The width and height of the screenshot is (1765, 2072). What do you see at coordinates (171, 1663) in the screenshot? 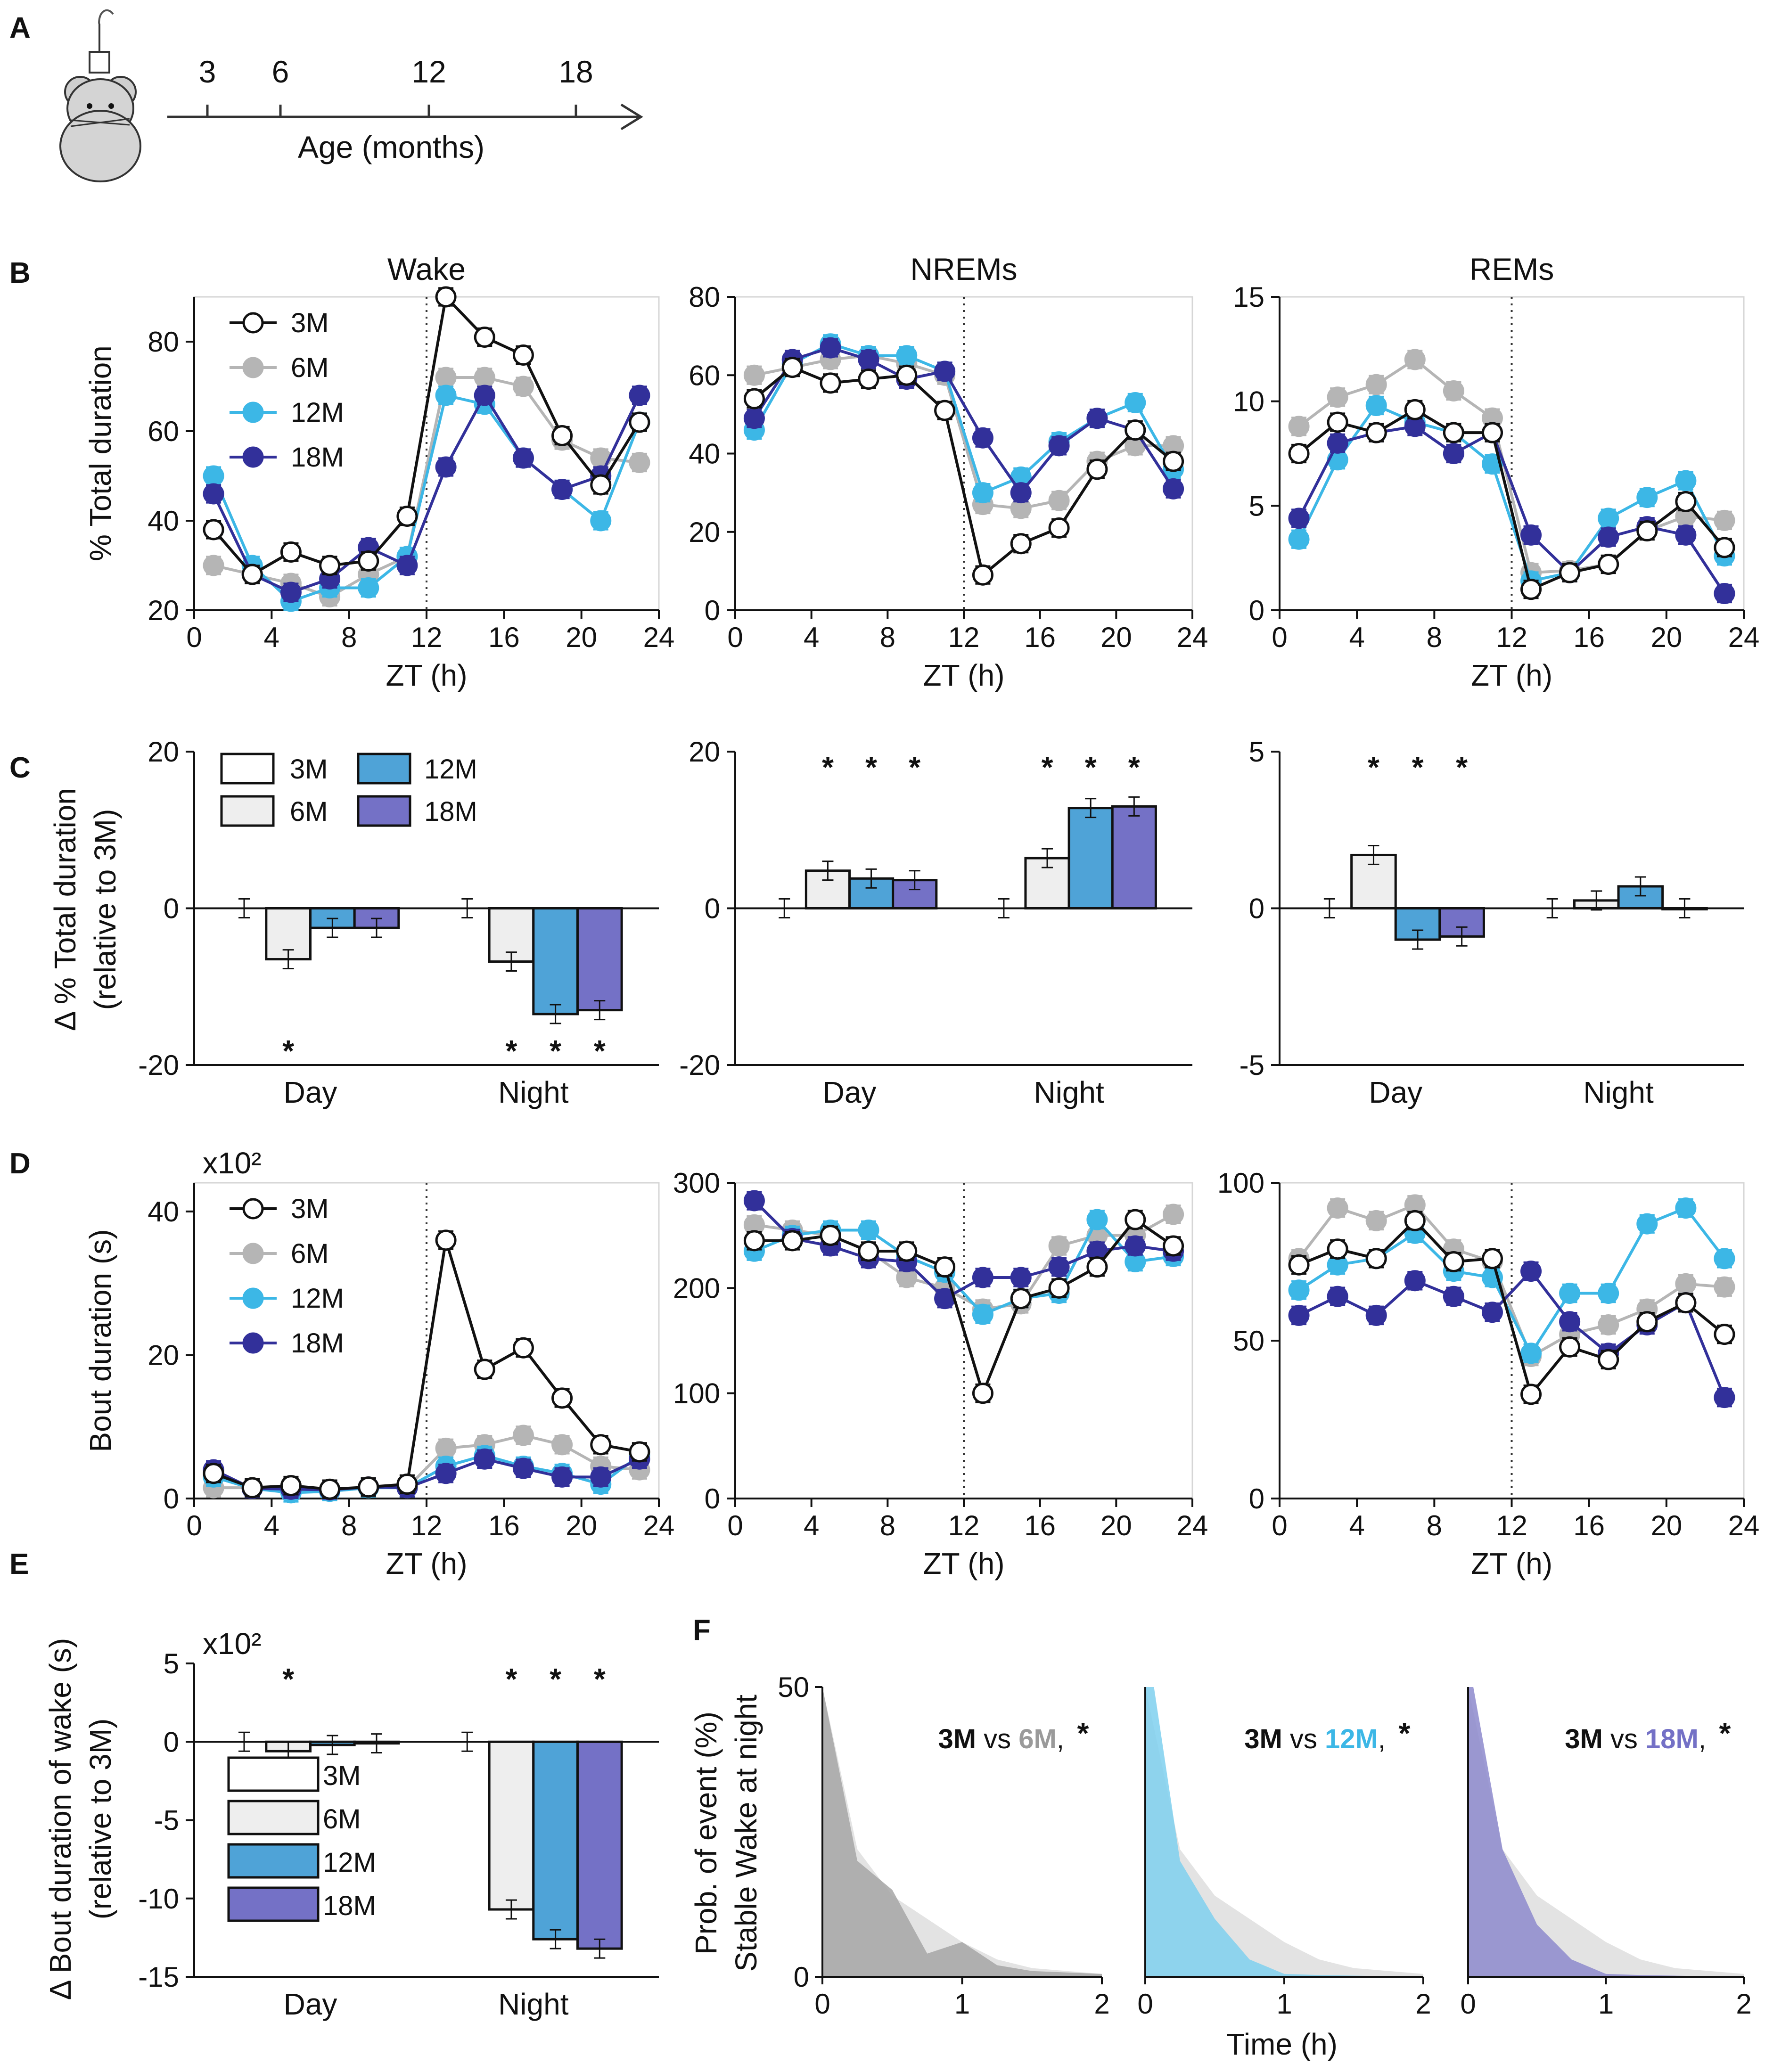
I see `E-ytick-label: 5` at bounding box center [171, 1663].